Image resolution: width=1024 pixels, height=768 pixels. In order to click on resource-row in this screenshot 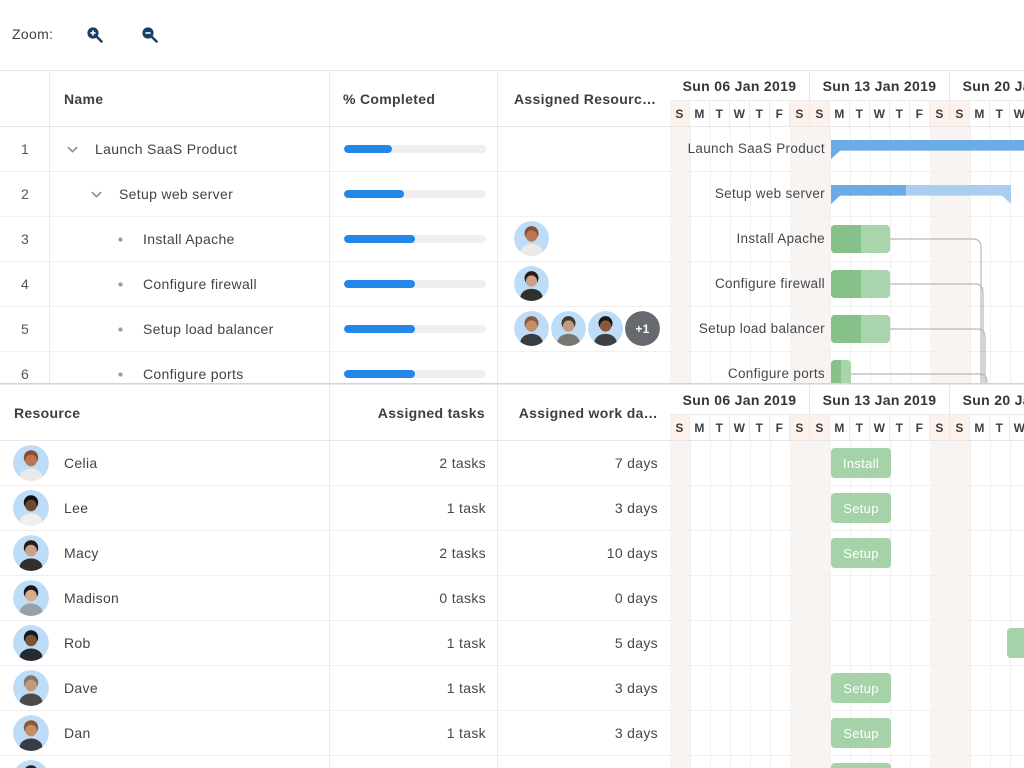, I will do `click(335, 762)`.